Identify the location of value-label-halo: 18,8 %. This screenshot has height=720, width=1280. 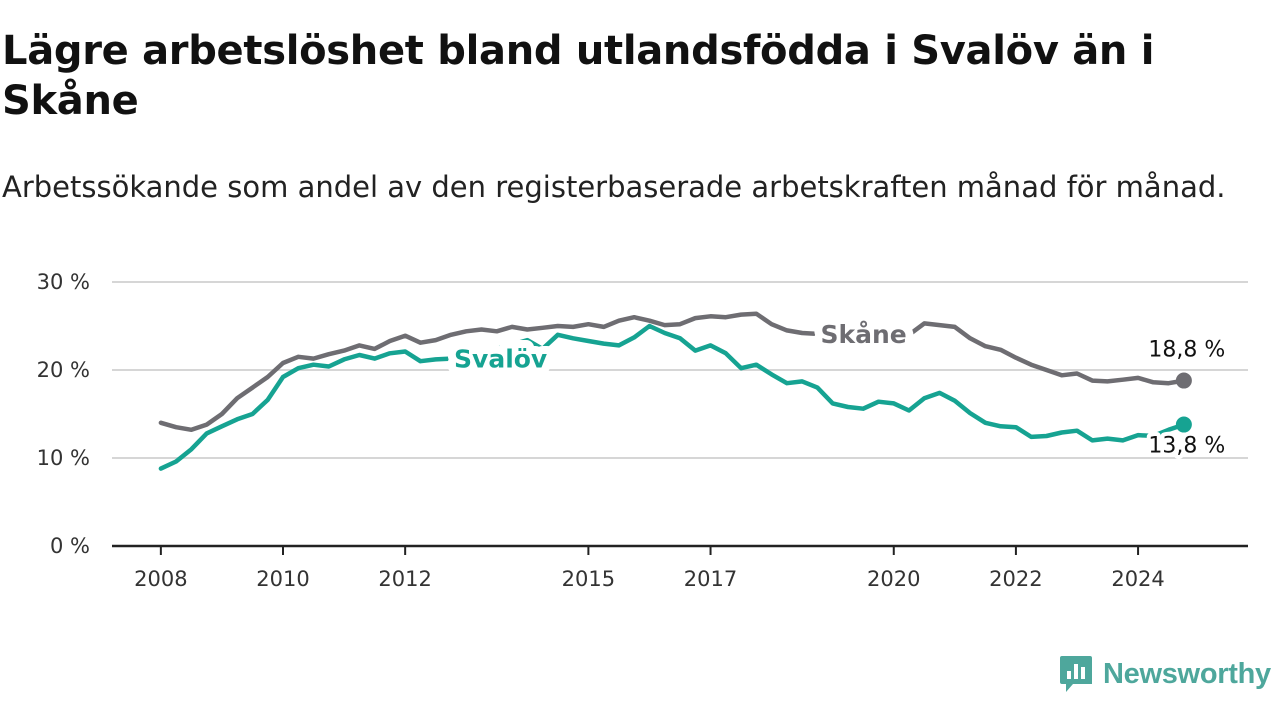
(1186, 350).